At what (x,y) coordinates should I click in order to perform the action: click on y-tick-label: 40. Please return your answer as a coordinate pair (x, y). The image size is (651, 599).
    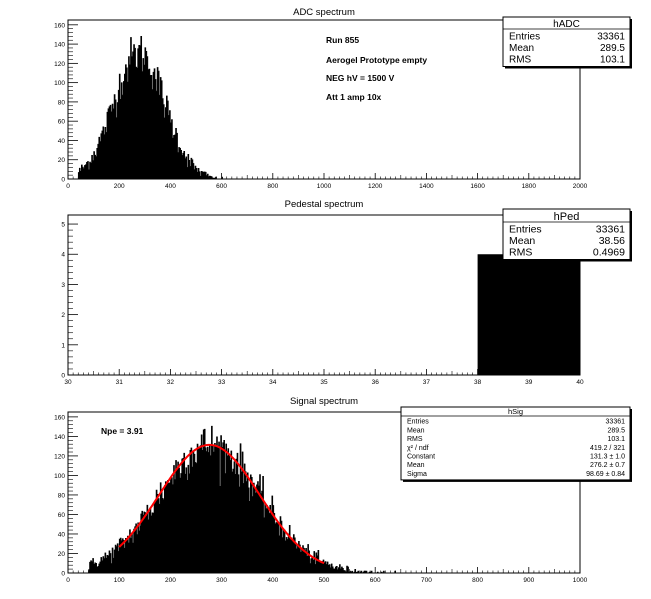
    Looking at the image, I should click on (62, 141).